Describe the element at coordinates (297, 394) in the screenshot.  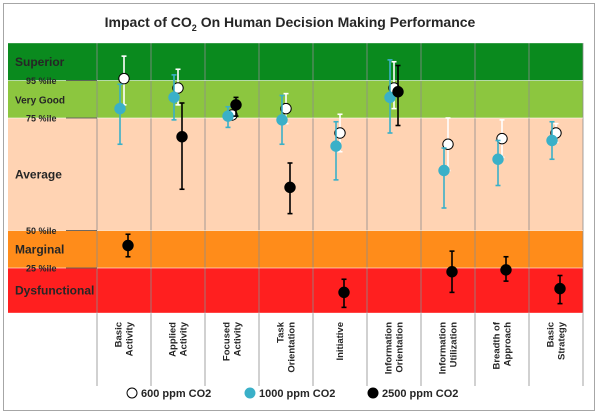
I see `legend-label: 1000 ppm CO2` at that location.